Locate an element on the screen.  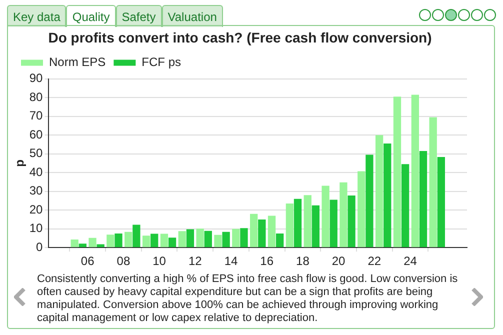
y-tick-label: 30 is located at coordinates (36, 191).